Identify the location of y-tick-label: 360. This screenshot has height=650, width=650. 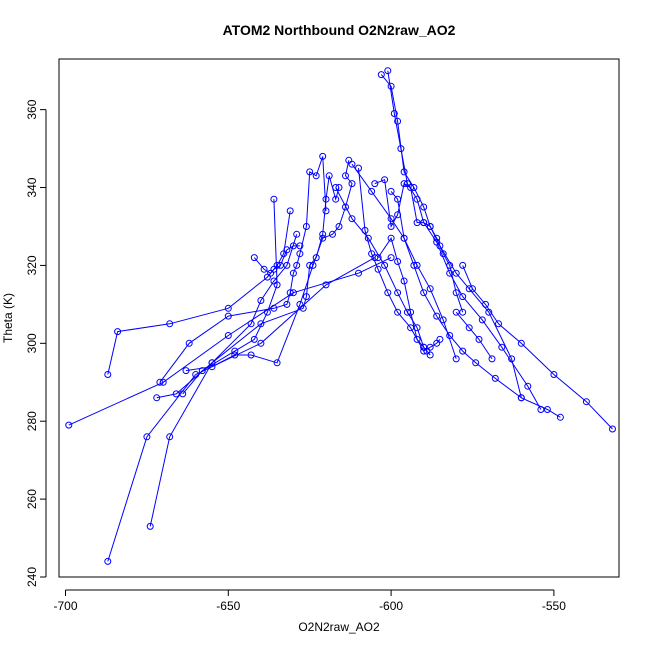
(32, 109).